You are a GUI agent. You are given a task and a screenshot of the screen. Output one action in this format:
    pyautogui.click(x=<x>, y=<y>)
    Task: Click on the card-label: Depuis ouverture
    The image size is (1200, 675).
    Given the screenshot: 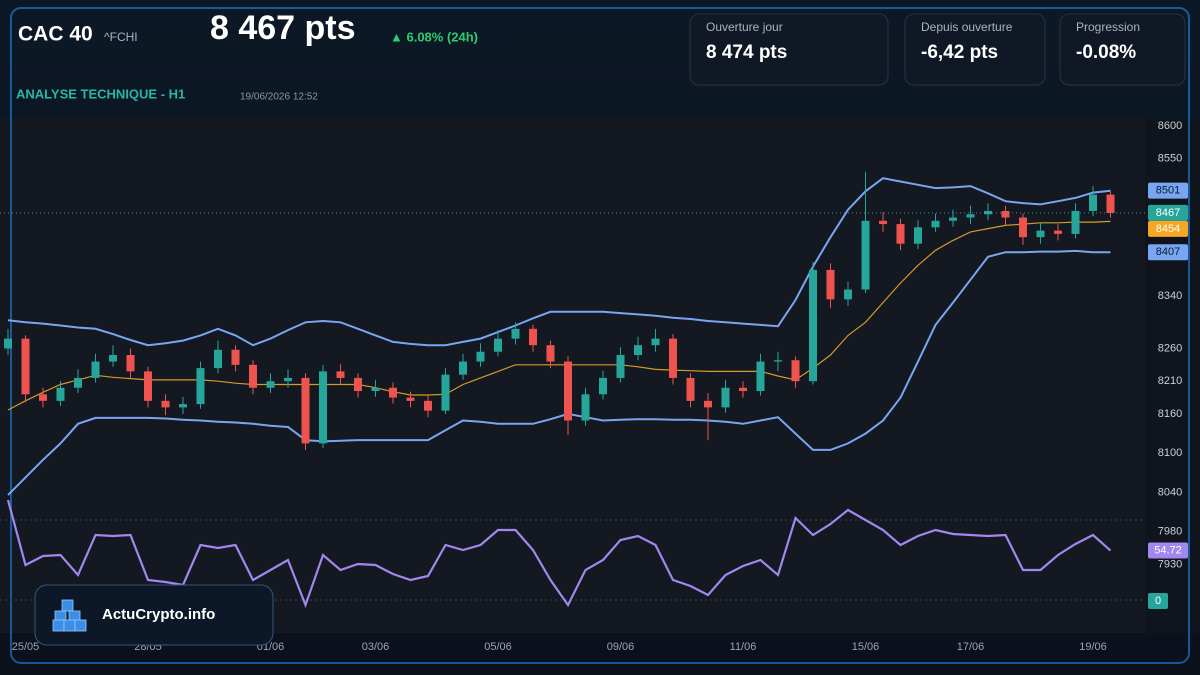 What is the action you would take?
    pyautogui.click(x=967, y=27)
    